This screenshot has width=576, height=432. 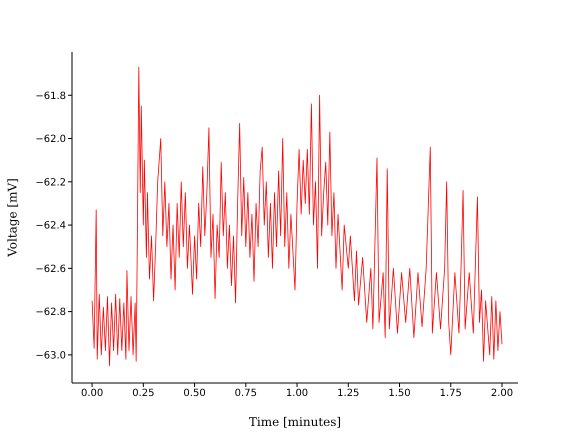 What do you see at coordinates (295, 422) in the screenshot?
I see `x-axis-title: Time [minutes]` at bounding box center [295, 422].